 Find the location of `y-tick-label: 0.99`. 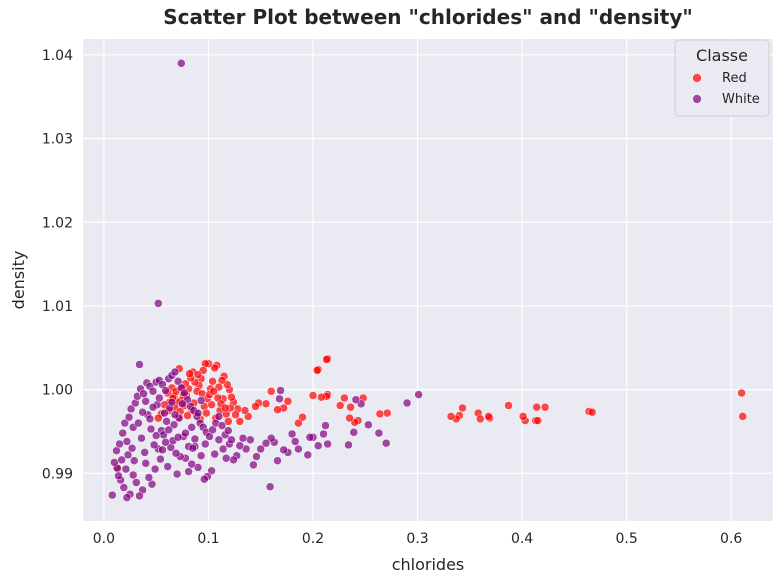

y-tick-label: 0.99 is located at coordinates (57, 474).